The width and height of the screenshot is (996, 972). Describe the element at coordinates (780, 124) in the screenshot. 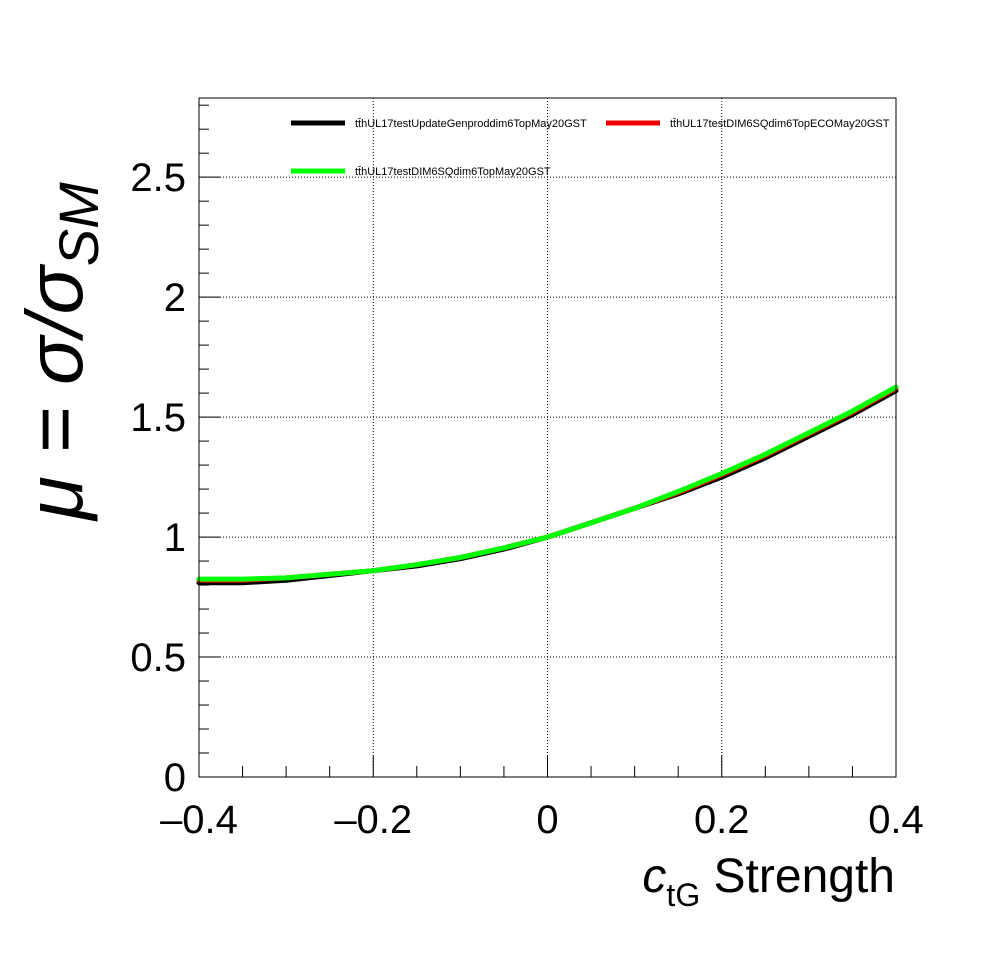

I see `legend-label-1: tt̄hUL17testDIM6SQdim6TopECOMay20GST` at that location.